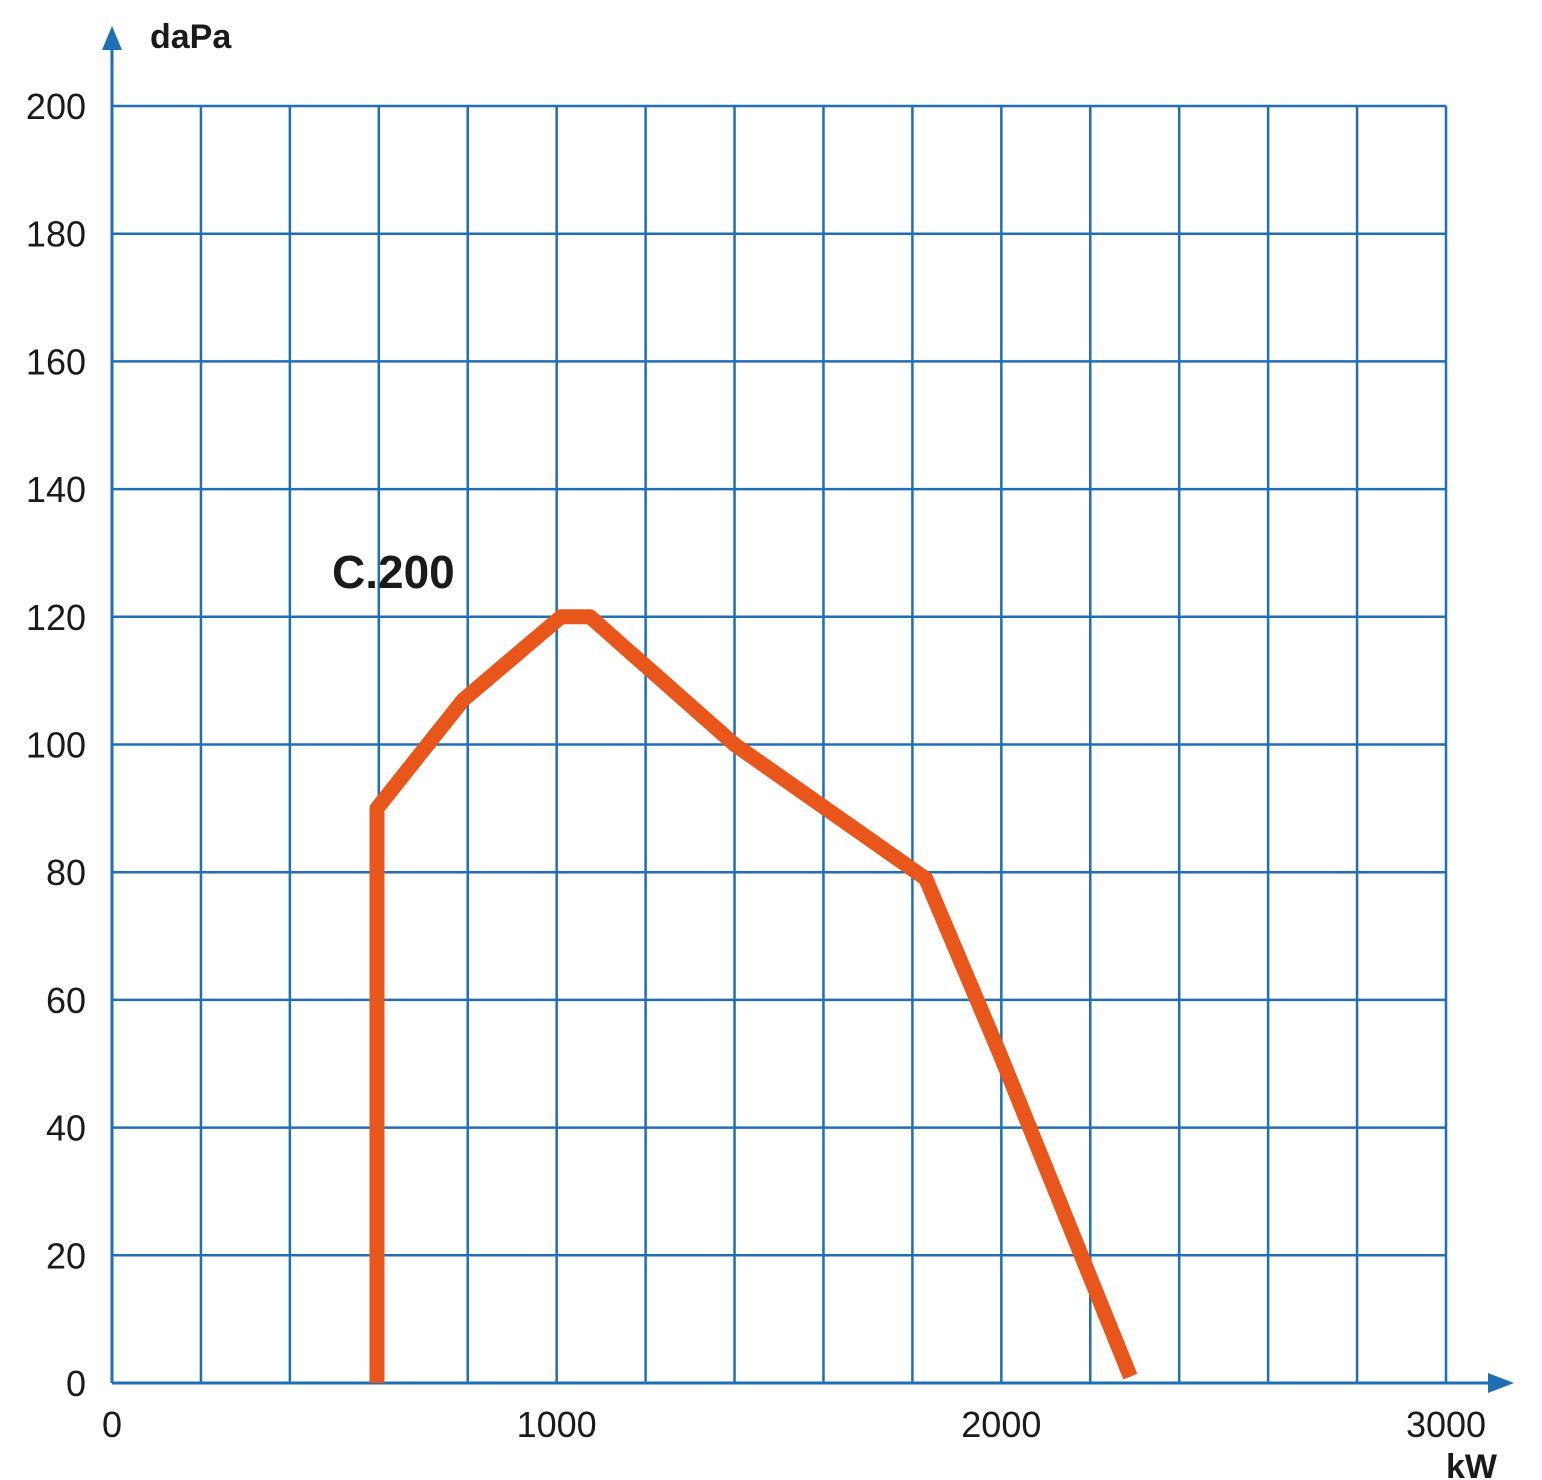 The image size is (1542, 1480). I want to click on y-tick-label: 120, so click(56, 617).